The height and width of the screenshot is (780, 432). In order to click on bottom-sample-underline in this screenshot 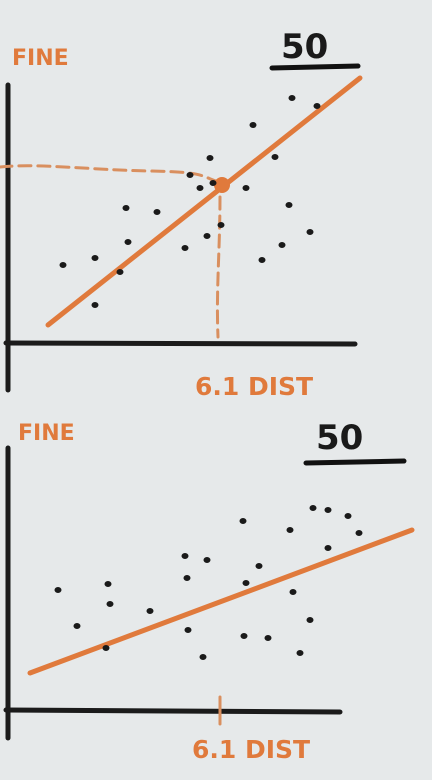, I will do `click(355, 462)`.